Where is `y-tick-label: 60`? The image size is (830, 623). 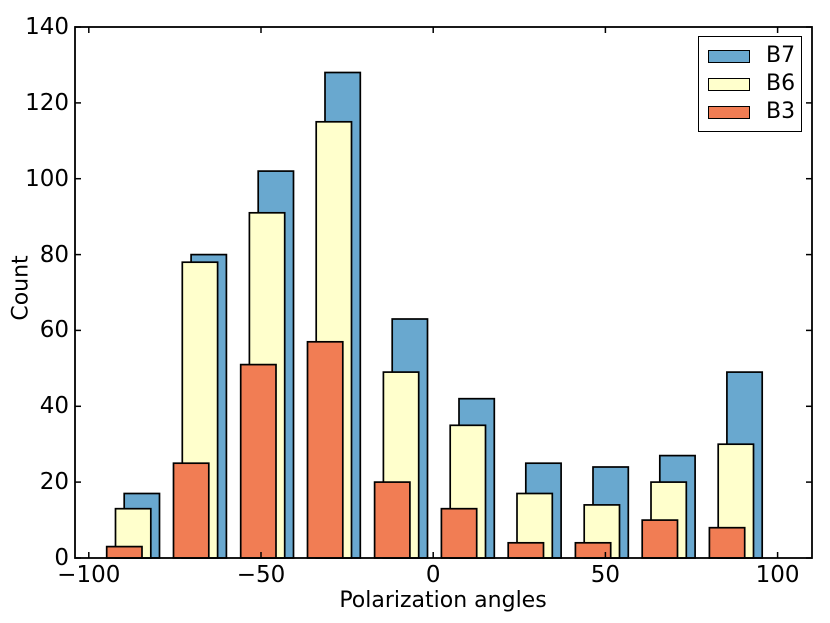 y-tick-label: 60 is located at coordinates (54, 330).